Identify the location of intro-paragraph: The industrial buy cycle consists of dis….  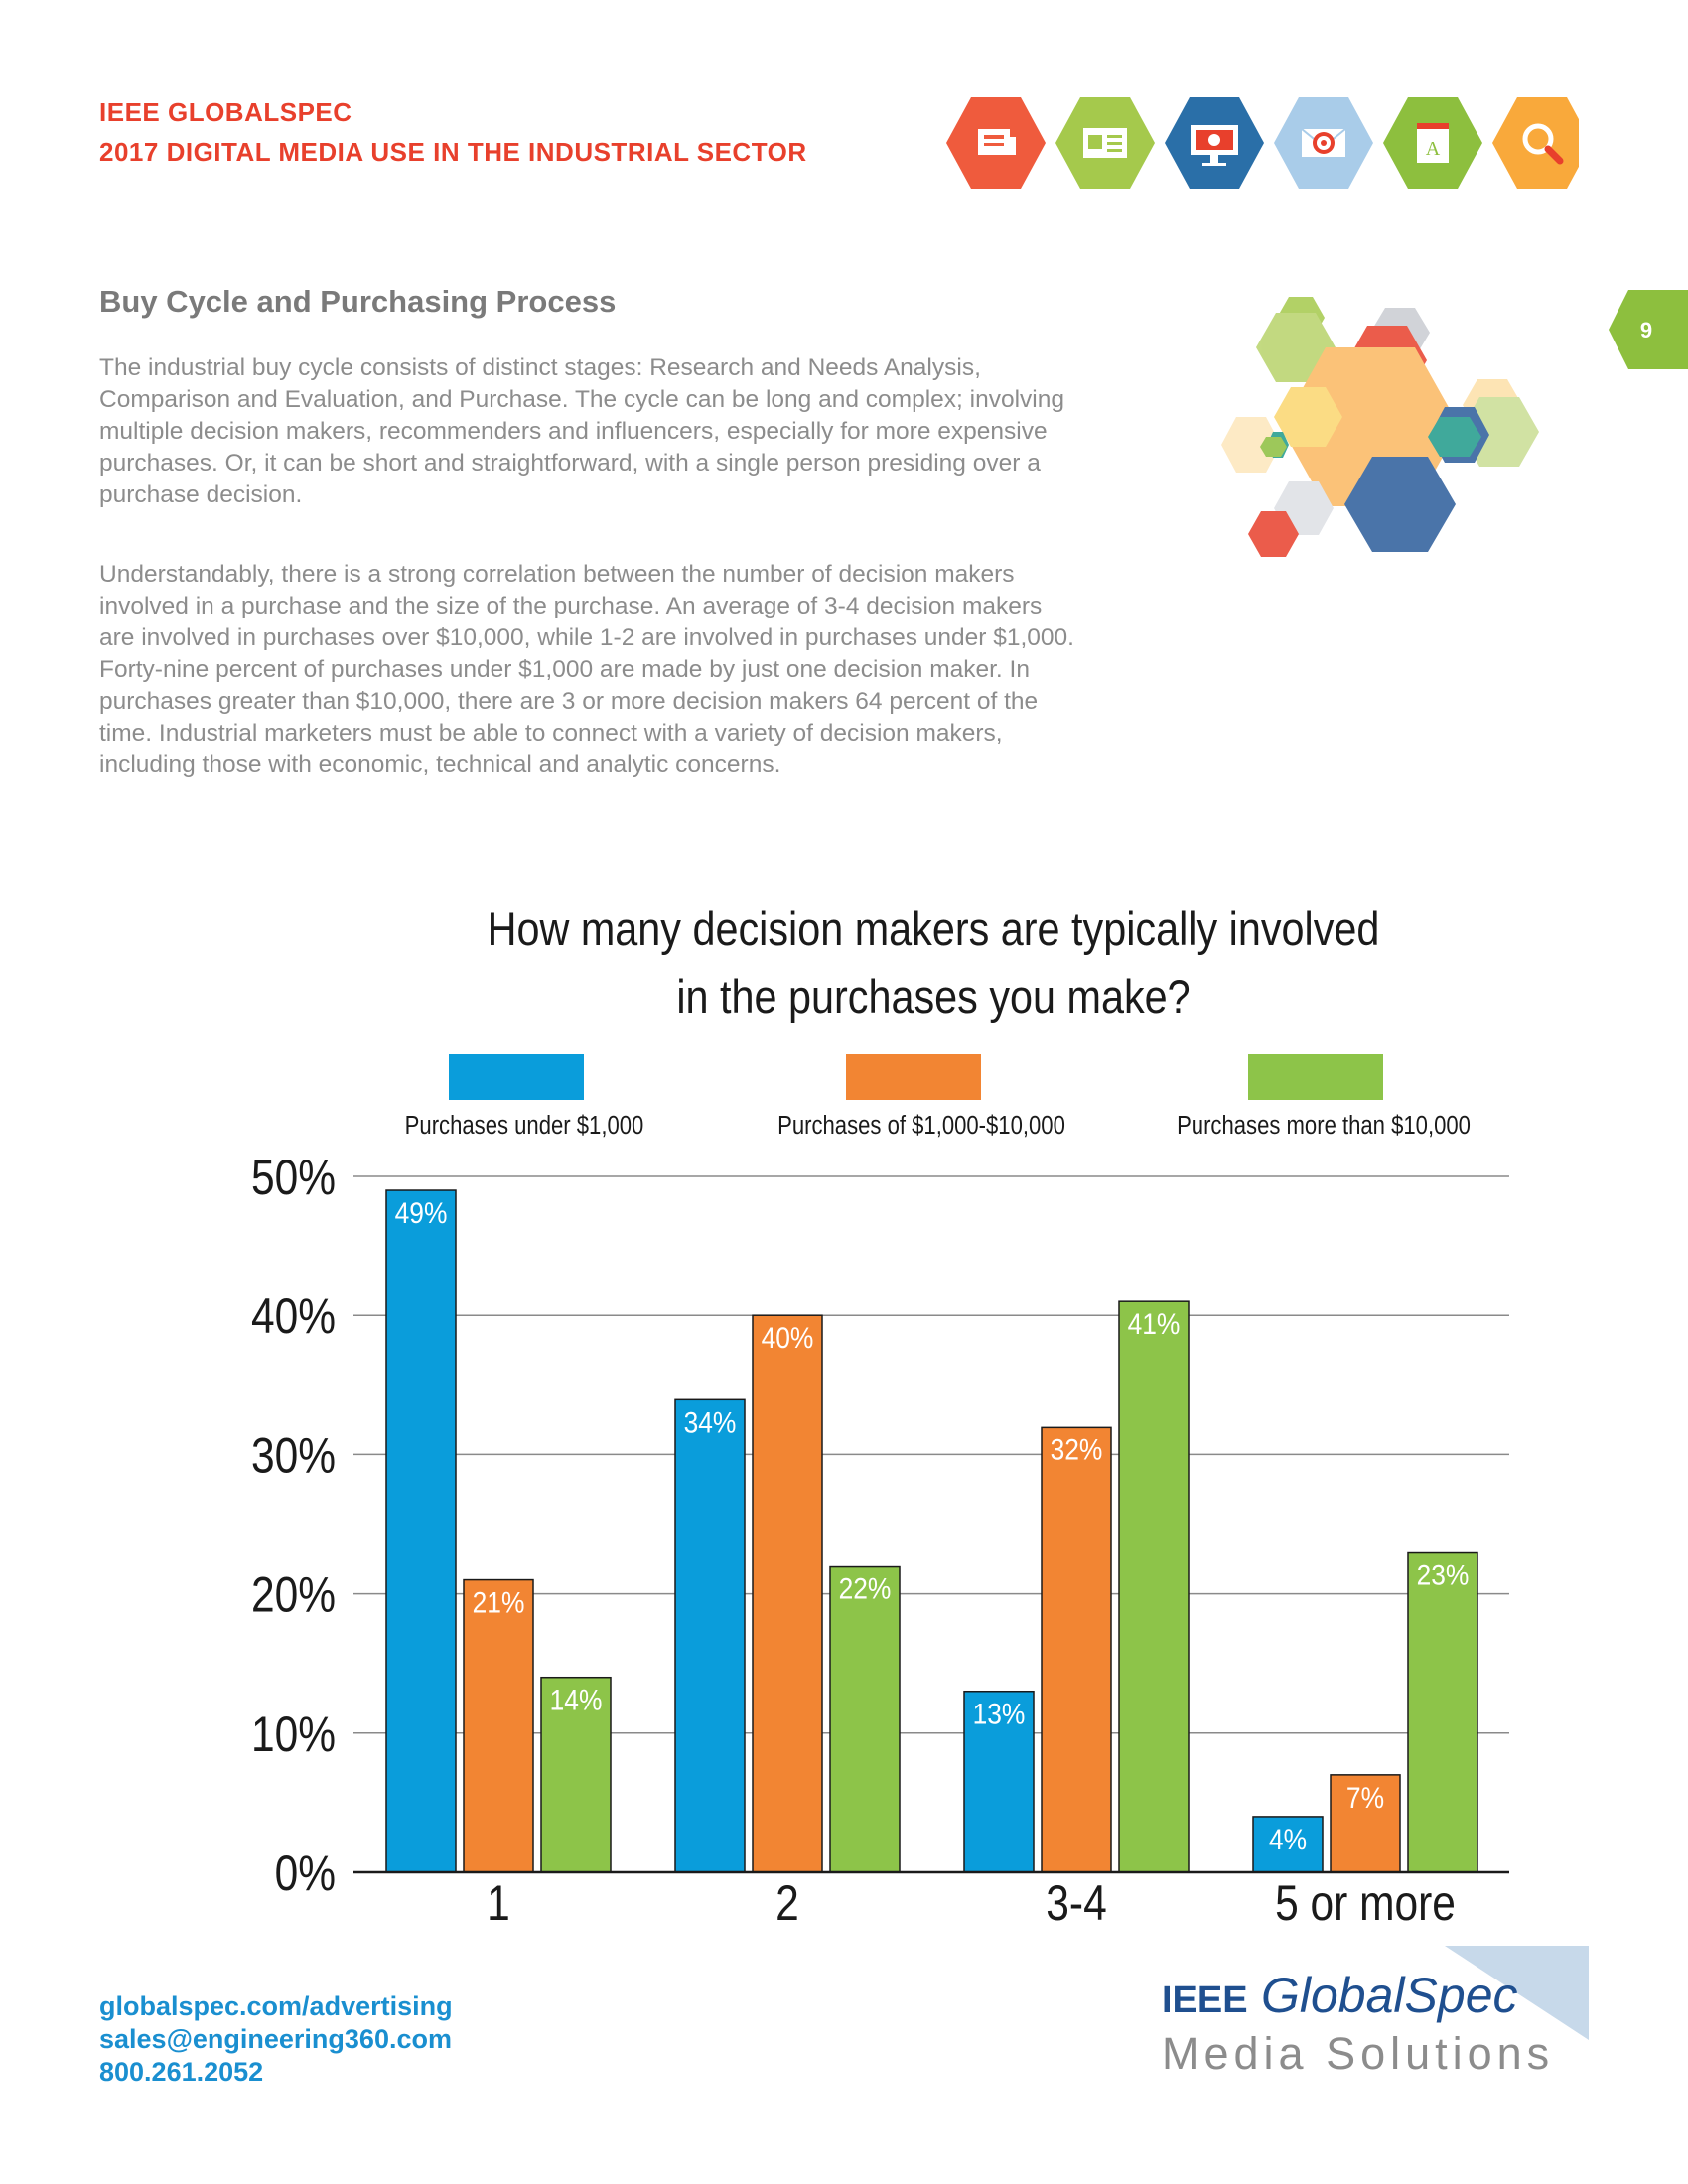
(581, 431).